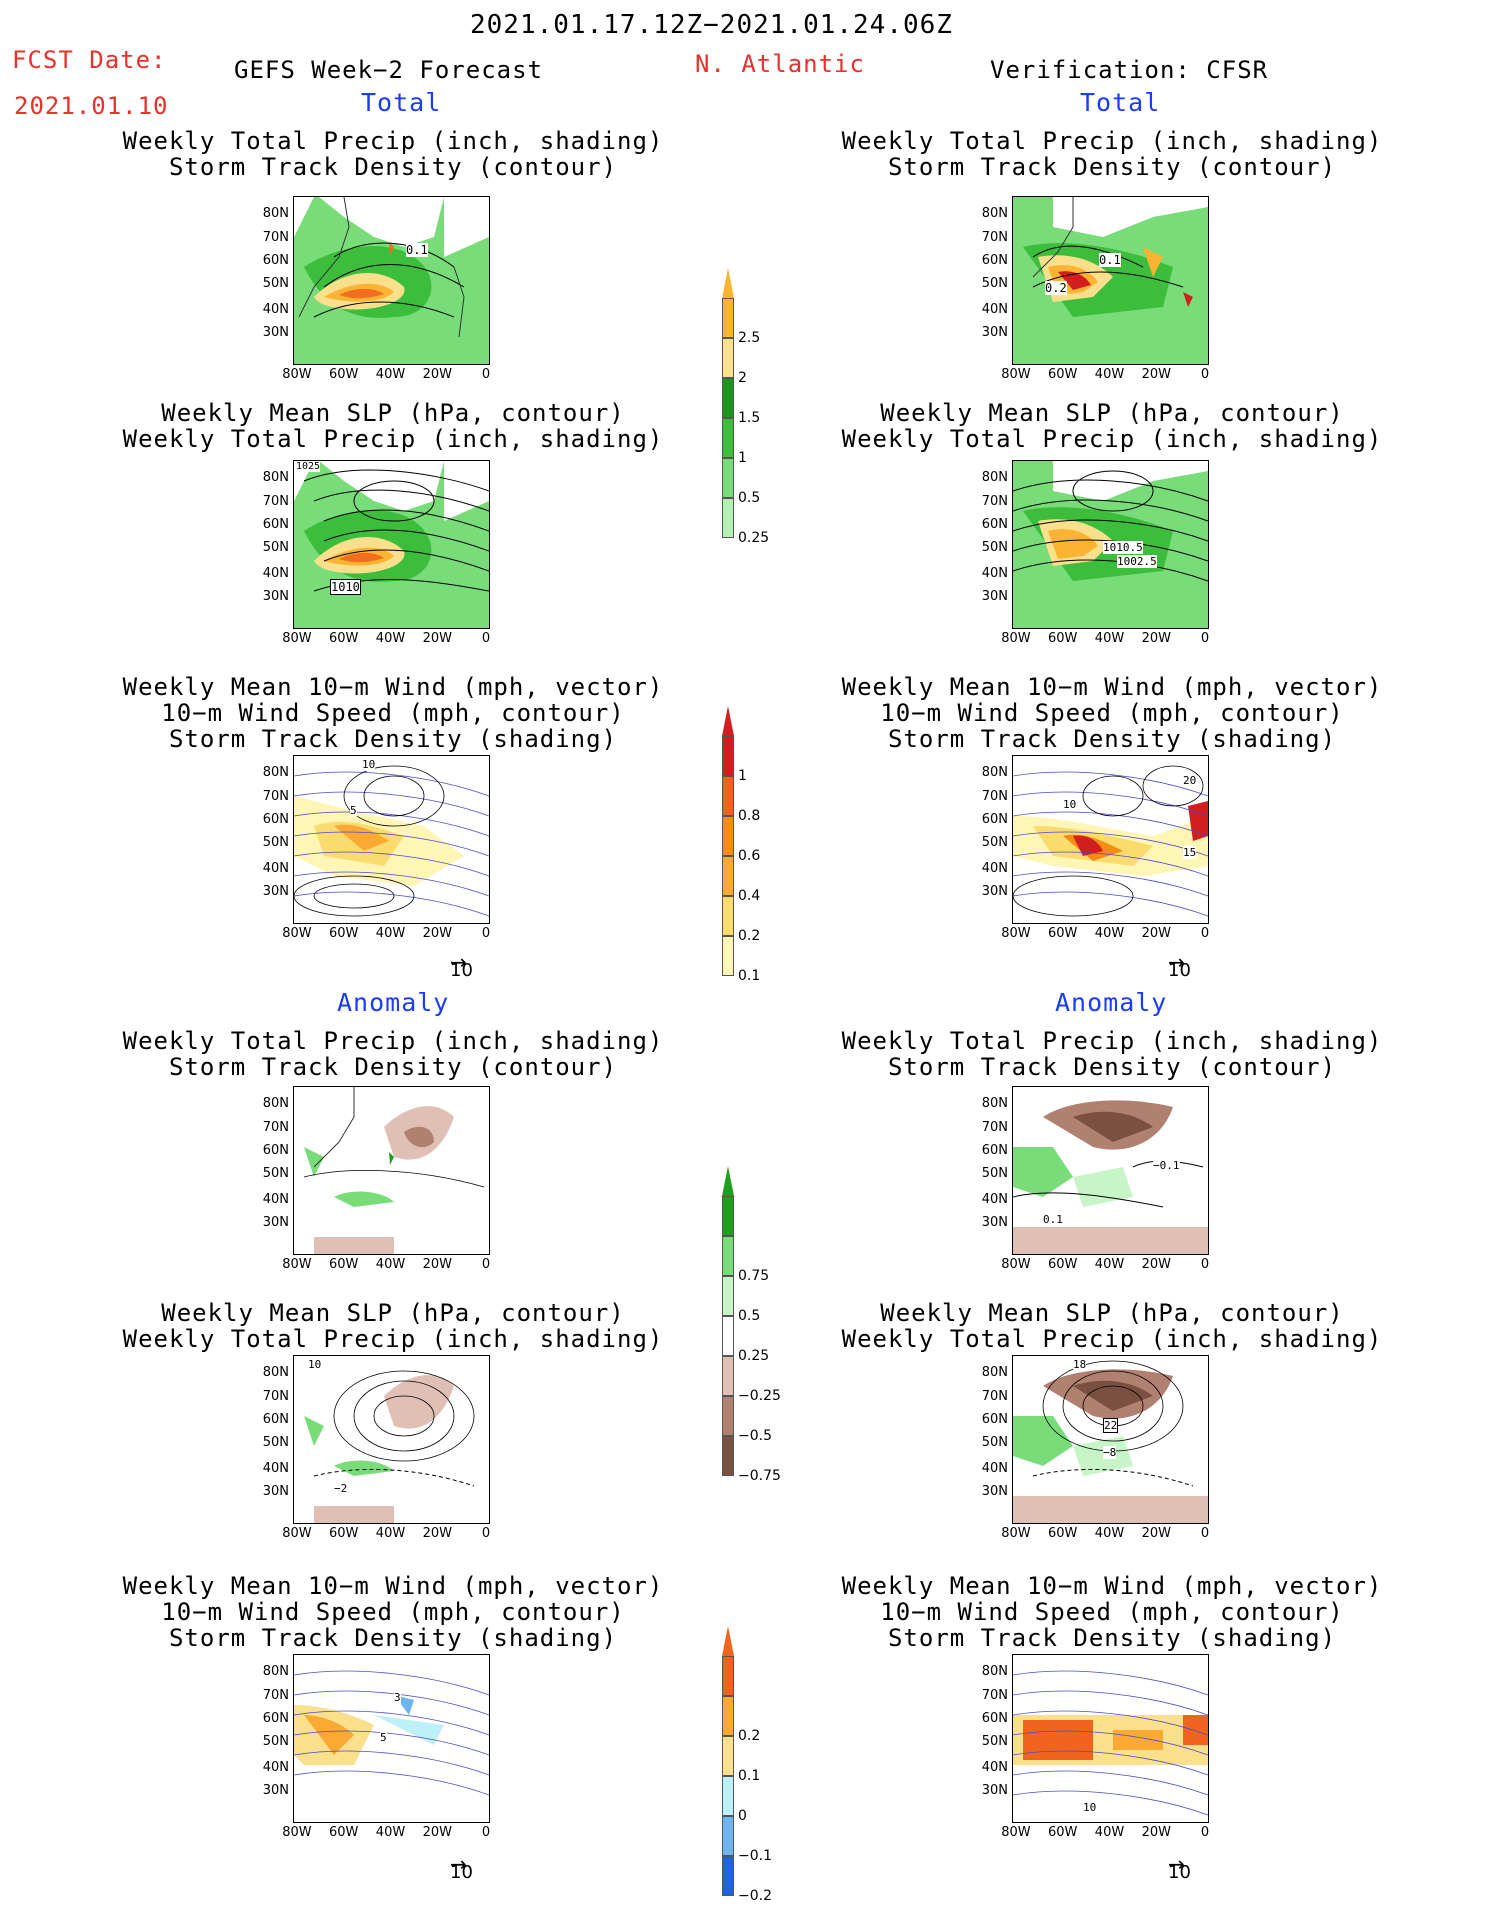 This screenshot has width=1487, height=1925. What do you see at coordinates (1110, 280) in the screenshot?
I see `map-r1-precip-track: 0.1 0.2` at bounding box center [1110, 280].